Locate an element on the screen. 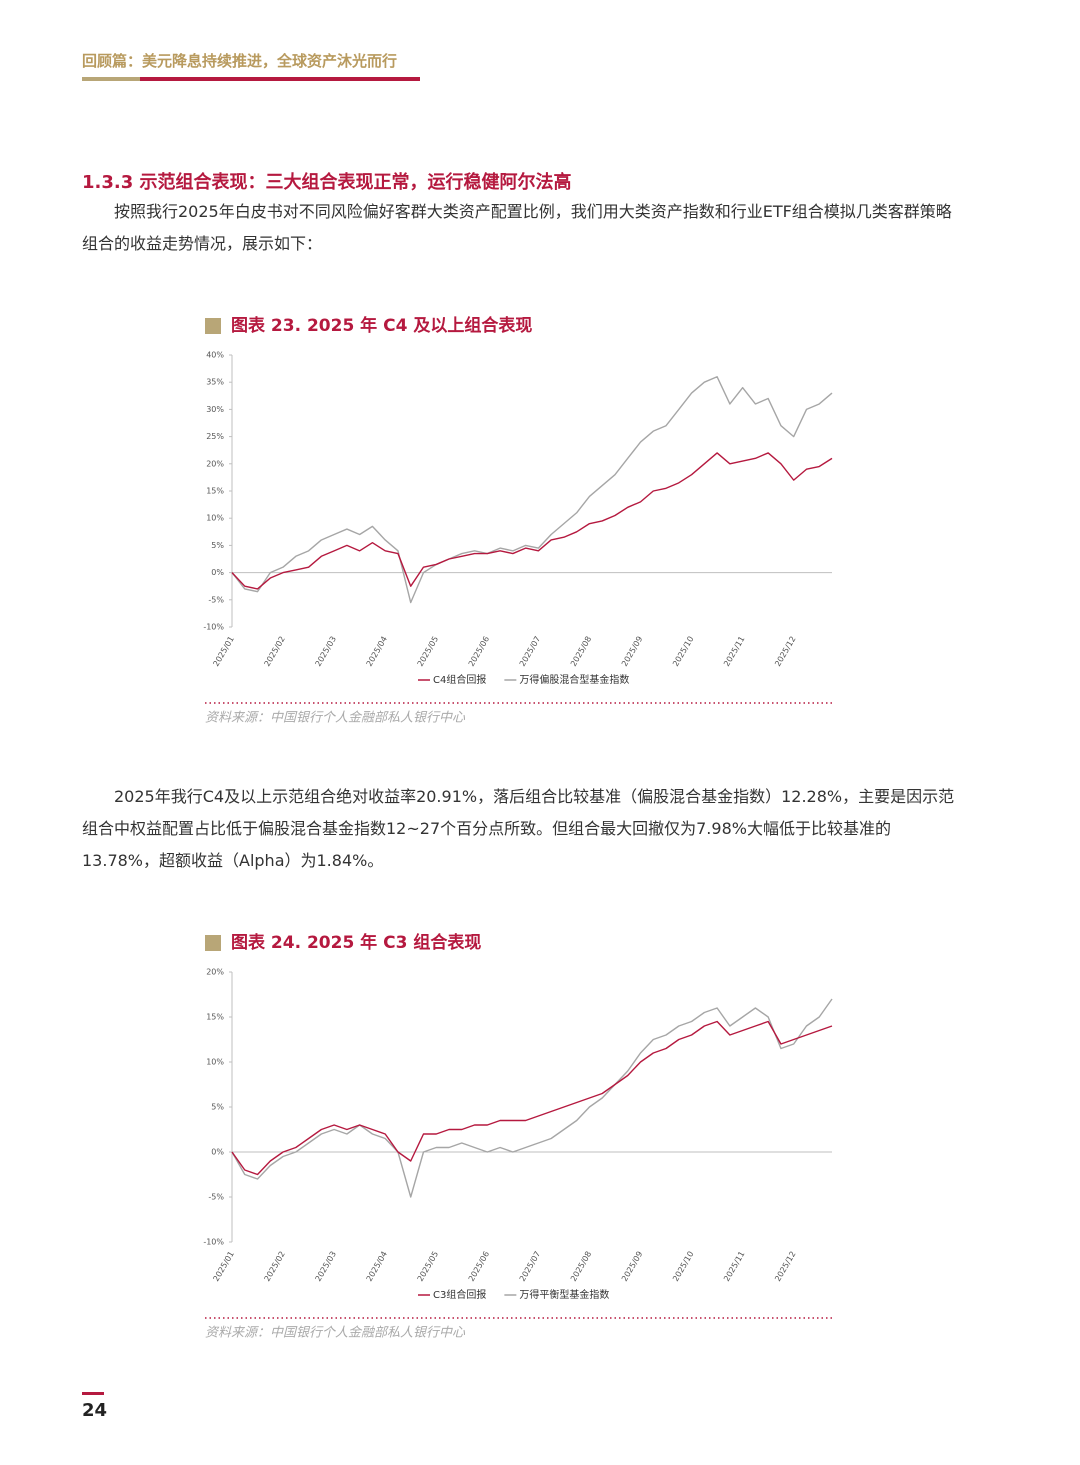 This screenshot has width=1080, height=1465. y-tick-label: 30% is located at coordinates (215, 409).